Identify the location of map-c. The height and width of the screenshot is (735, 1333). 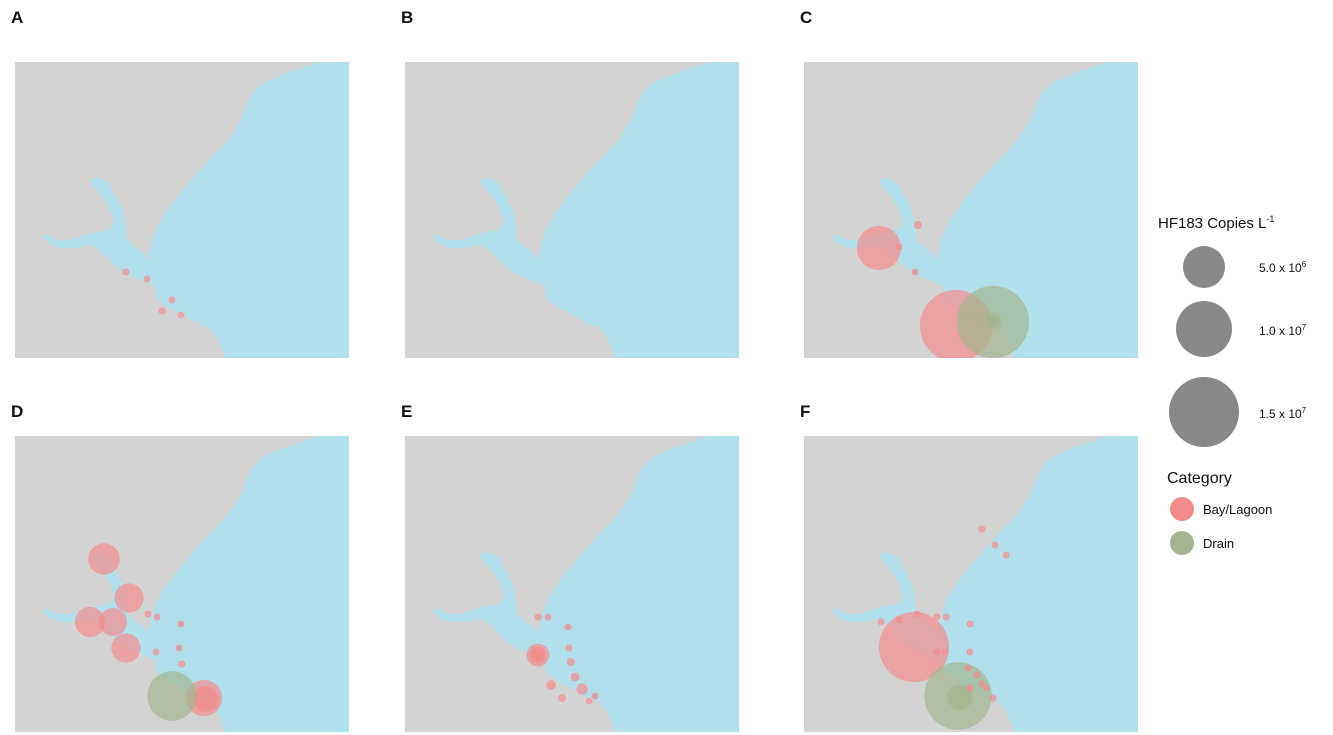
(971, 210).